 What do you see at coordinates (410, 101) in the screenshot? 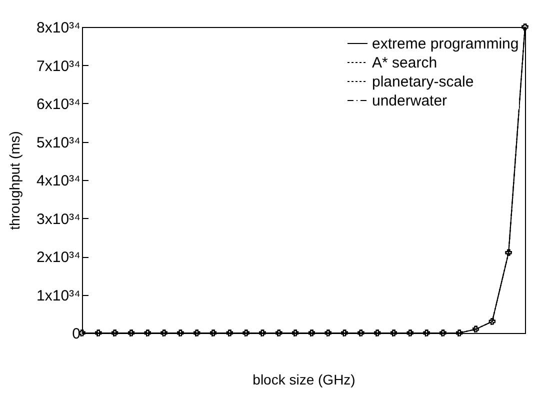
I see `legend-label: underwater` at bounding box center [410, 101].